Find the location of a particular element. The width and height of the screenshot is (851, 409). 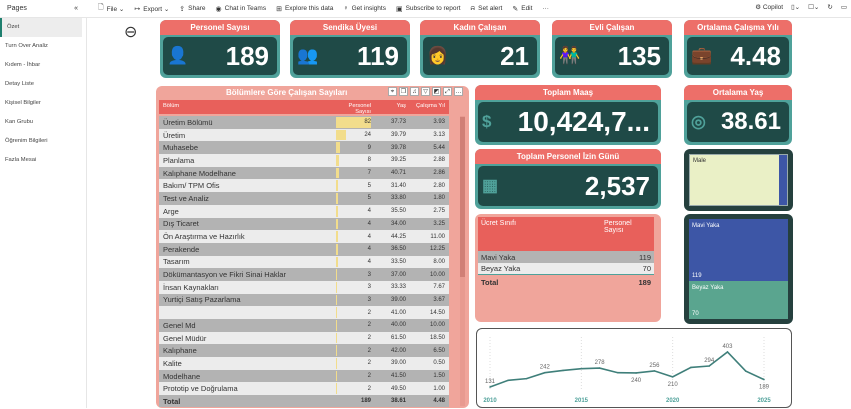

page-item: Öğrenim Bilgileri is located at coordinates (26, 141).